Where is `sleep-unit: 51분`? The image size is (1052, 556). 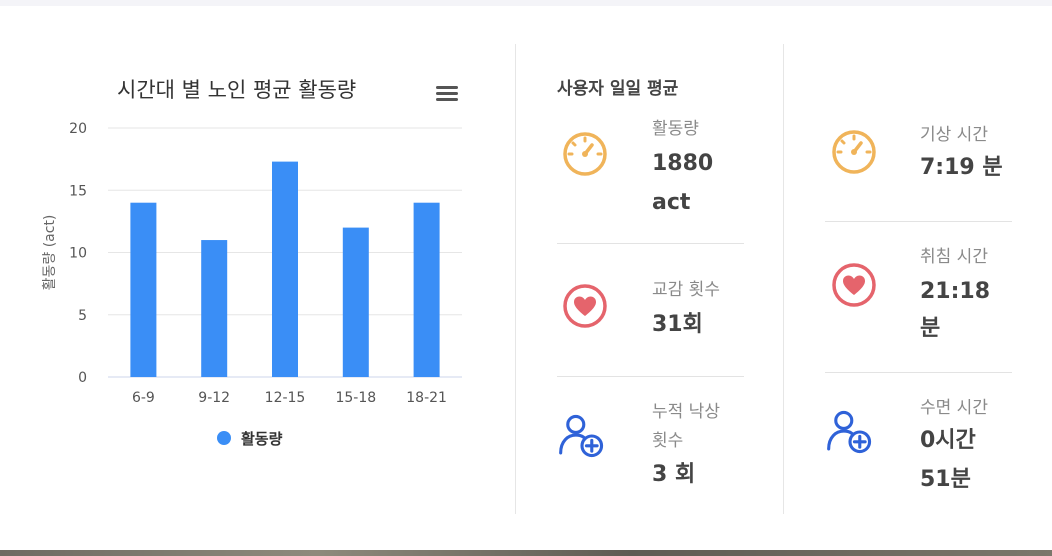 sleep-unit: 51분 is located at coordinates (945, 479).